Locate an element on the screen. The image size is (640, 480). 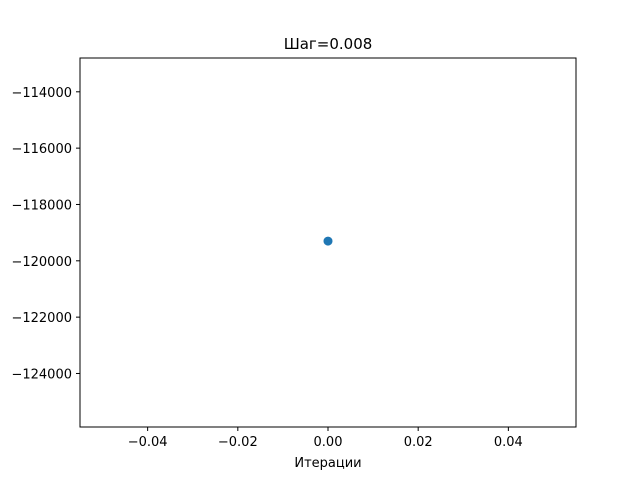
y-tick-label: −122000 is located at coordinates (41, 318).